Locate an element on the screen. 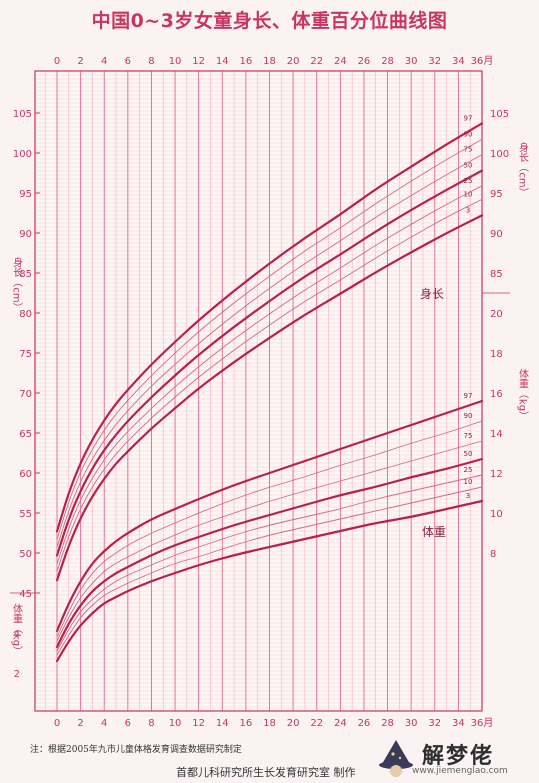 The height and width of the screenshot is (783, 539). data-source-note: 注：根据2005年九市儿童体格发育调查数据研究制定 is located at coordinates (136, 750).